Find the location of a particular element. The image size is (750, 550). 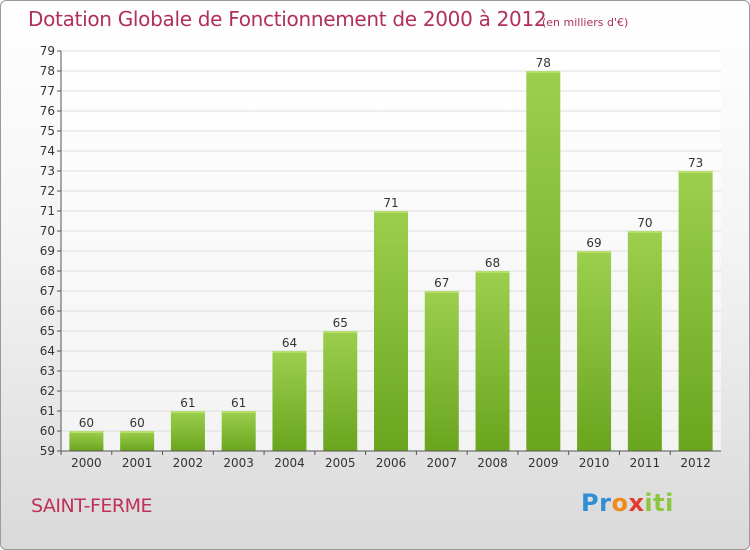

y-tick-label: 65 is located at coordinates (47, 331).